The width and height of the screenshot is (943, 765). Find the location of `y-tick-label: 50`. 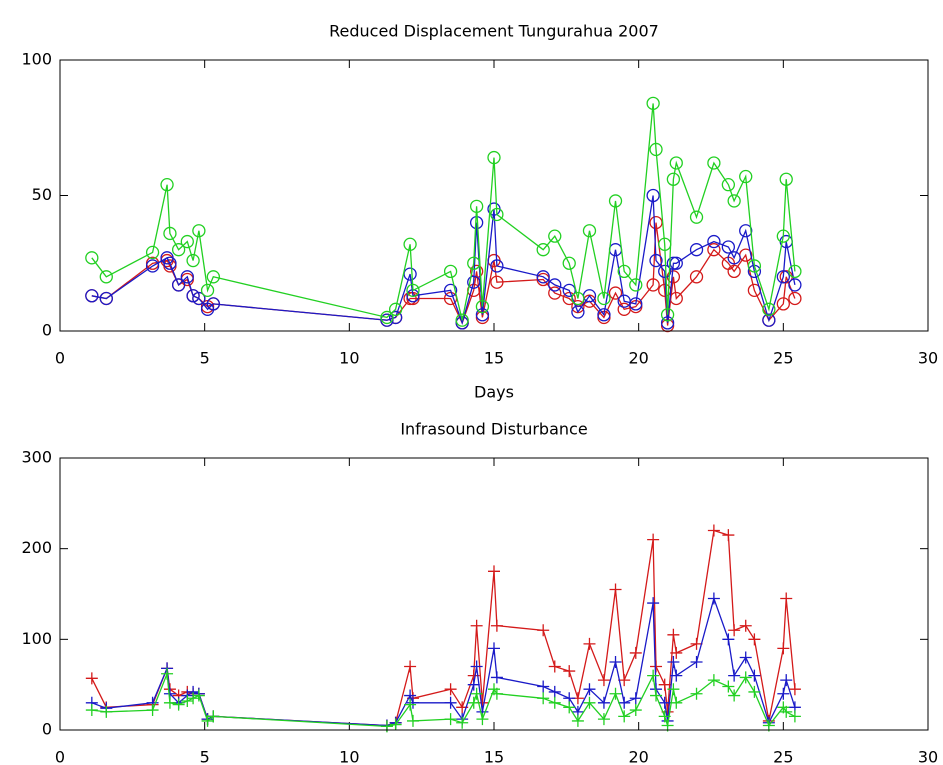

y-tick-label: 50 is located at coordinates (42, 194).